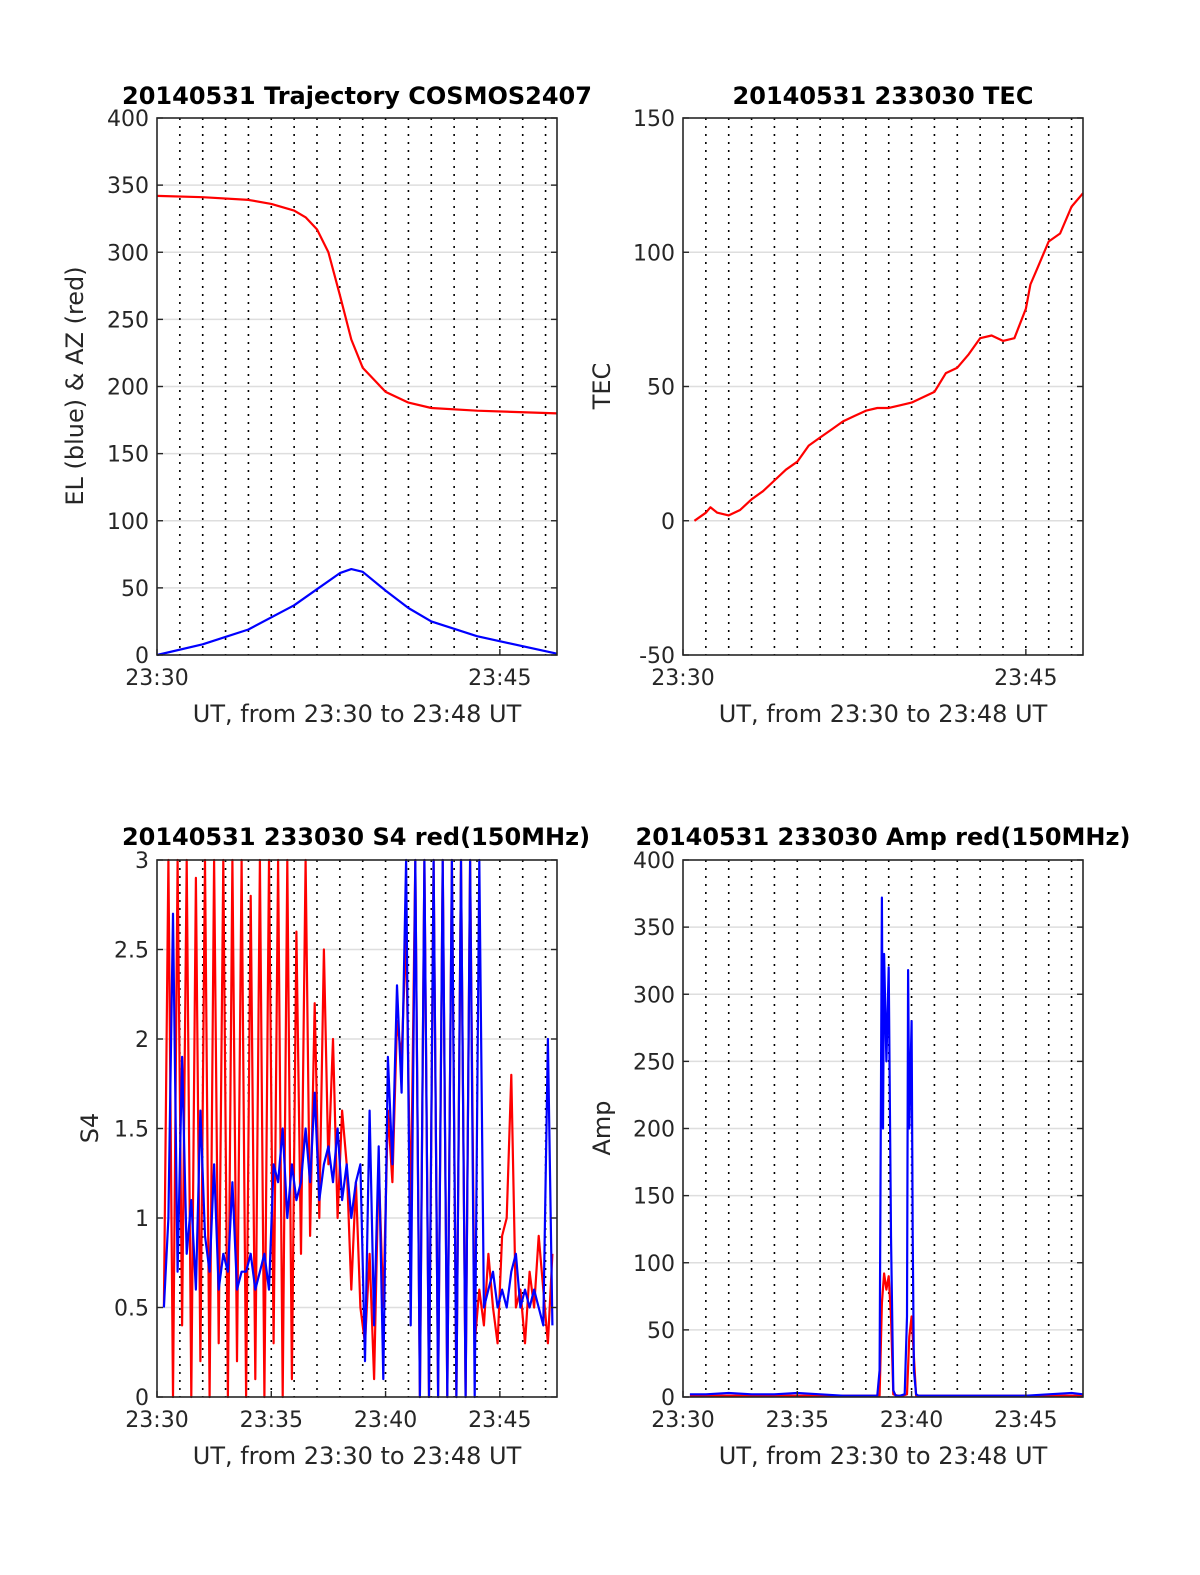 The width and height of the screenshot is (1200, 1575). What do you see at coordinates (90, 1128) in the screenshot?
I see `y-axis-label: S4` at bounding box center [90, 1128].